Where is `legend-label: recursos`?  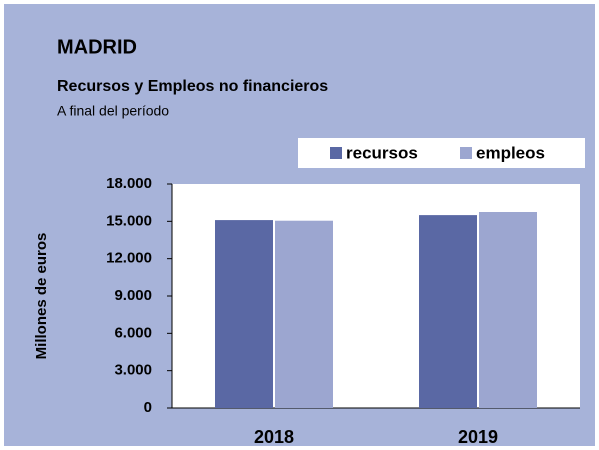
legend-label: recursos is located at coordinates (382, 152).